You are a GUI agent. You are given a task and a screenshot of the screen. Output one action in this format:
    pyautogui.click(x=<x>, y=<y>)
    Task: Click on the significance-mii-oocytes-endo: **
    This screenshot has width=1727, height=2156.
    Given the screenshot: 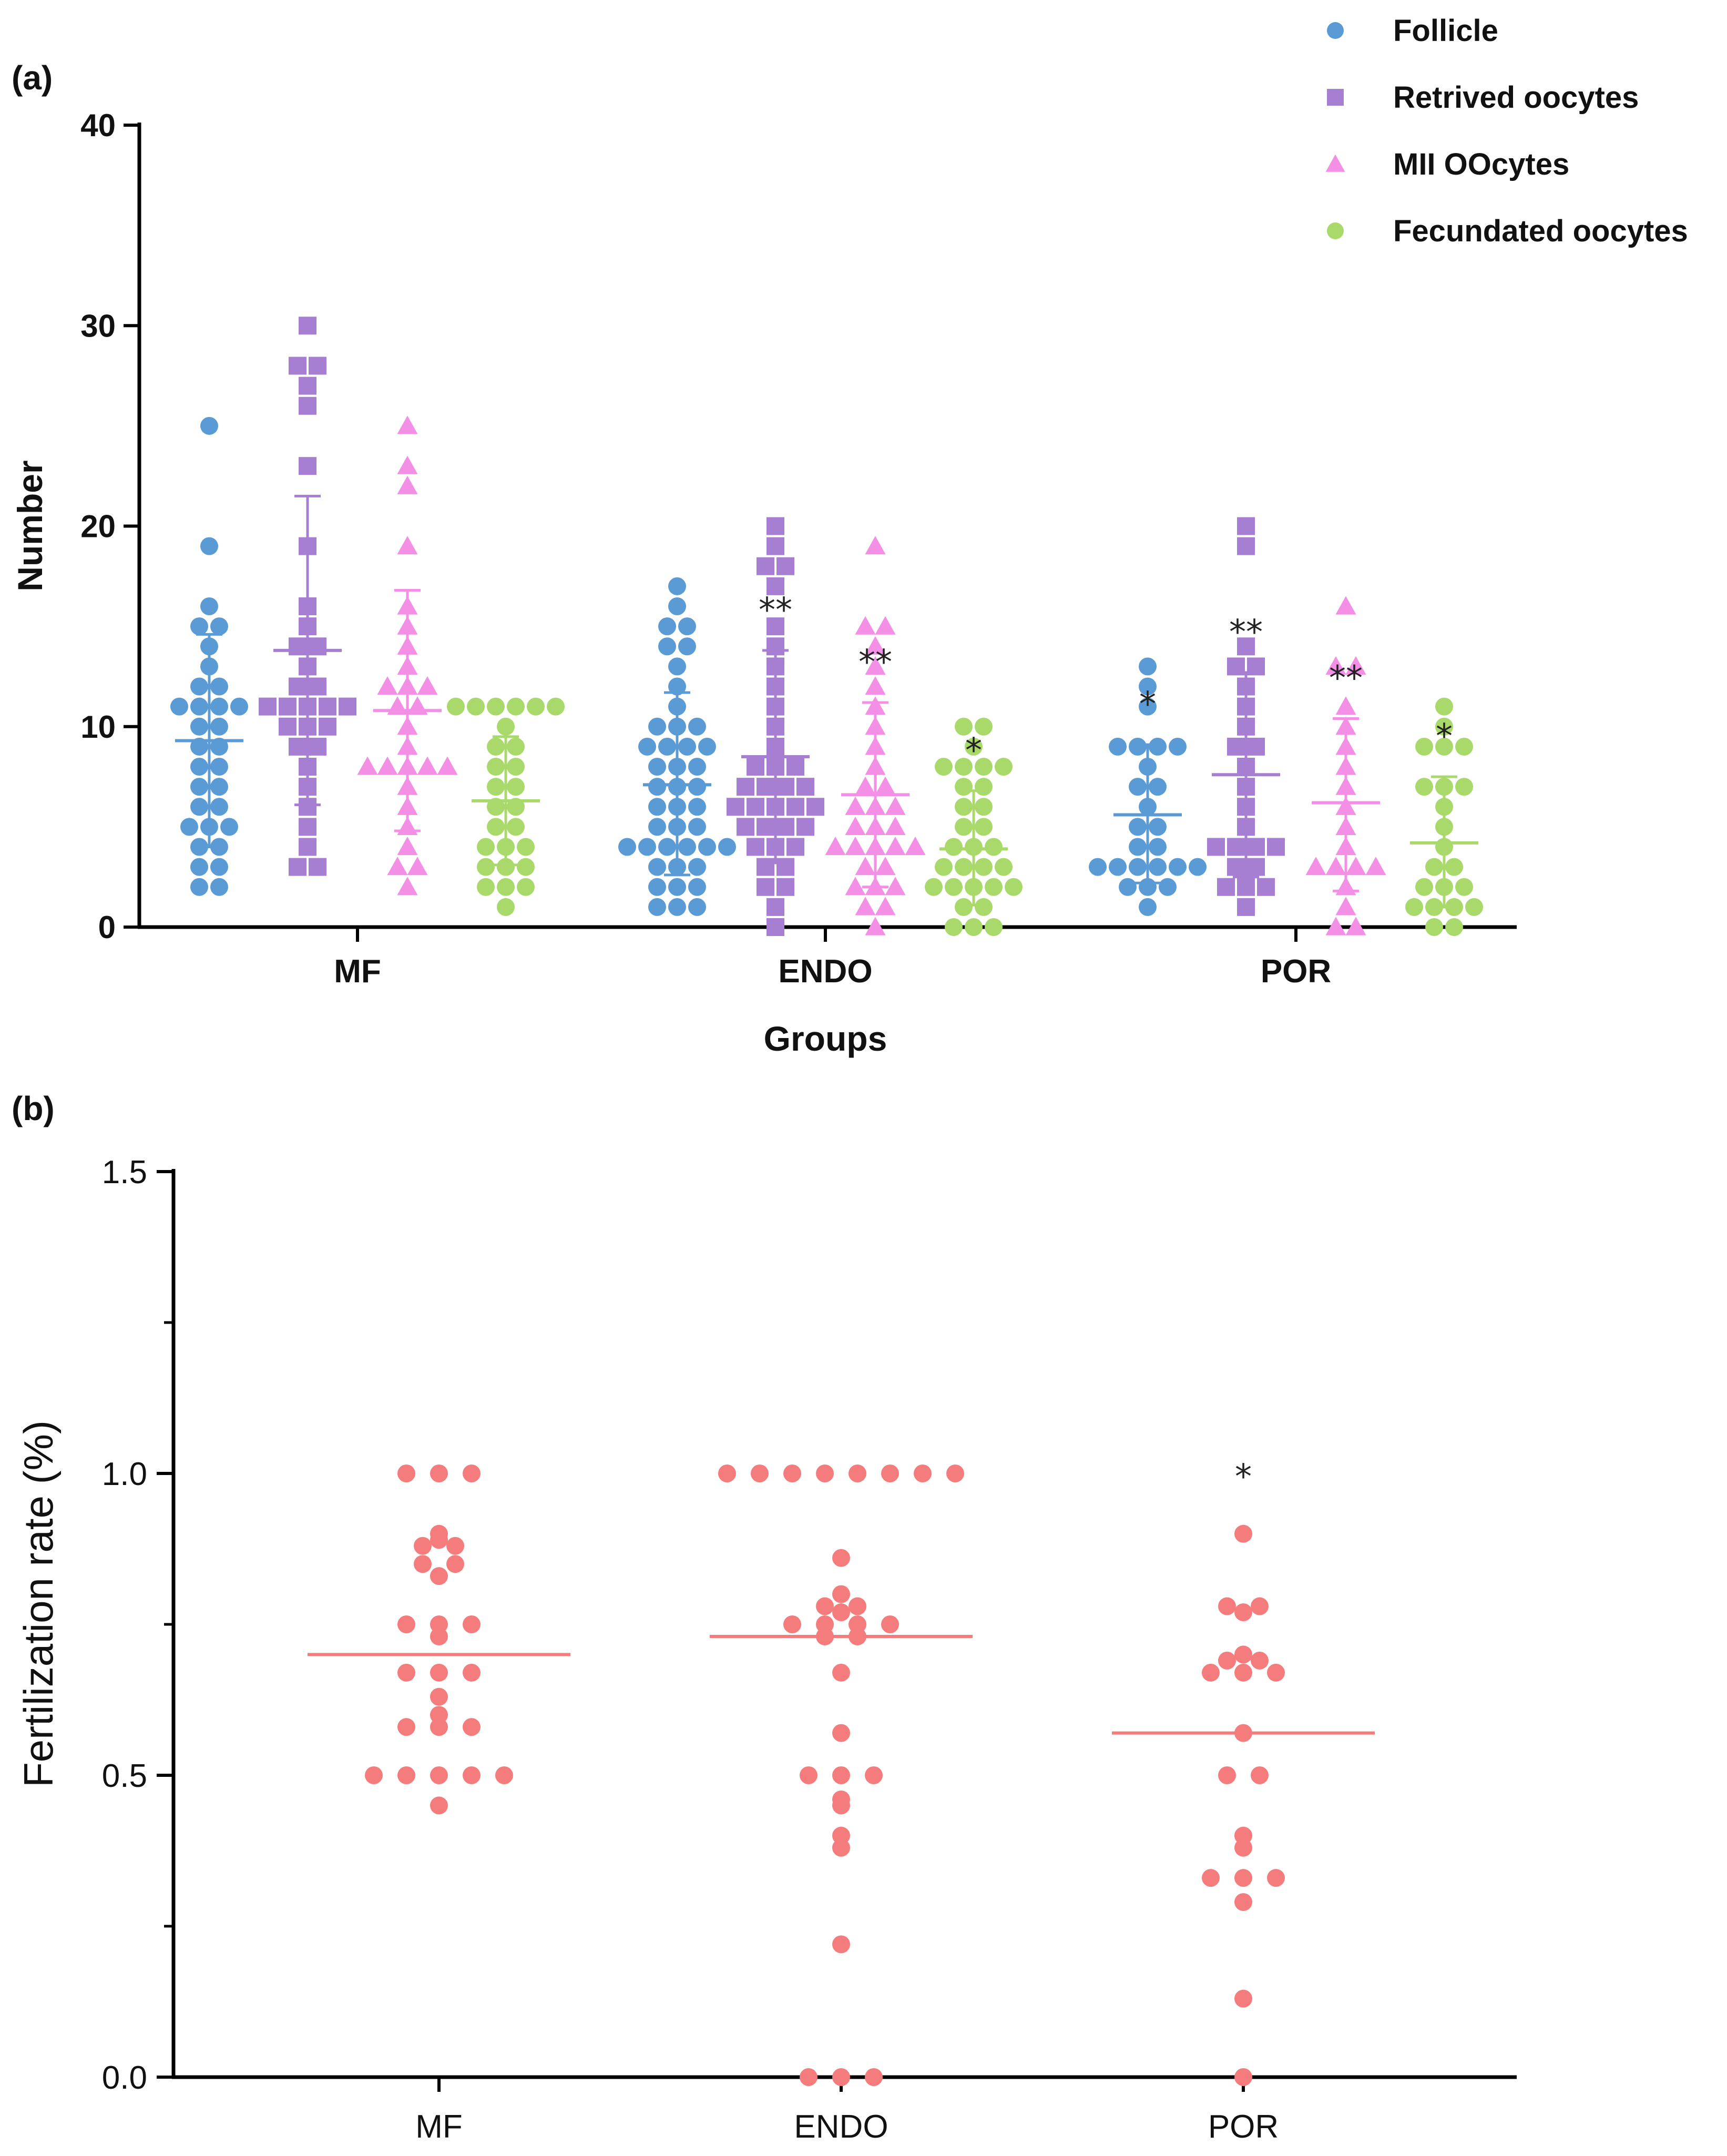 What is the action you would take?
    pyautogui.click(x=876, y=662)
    